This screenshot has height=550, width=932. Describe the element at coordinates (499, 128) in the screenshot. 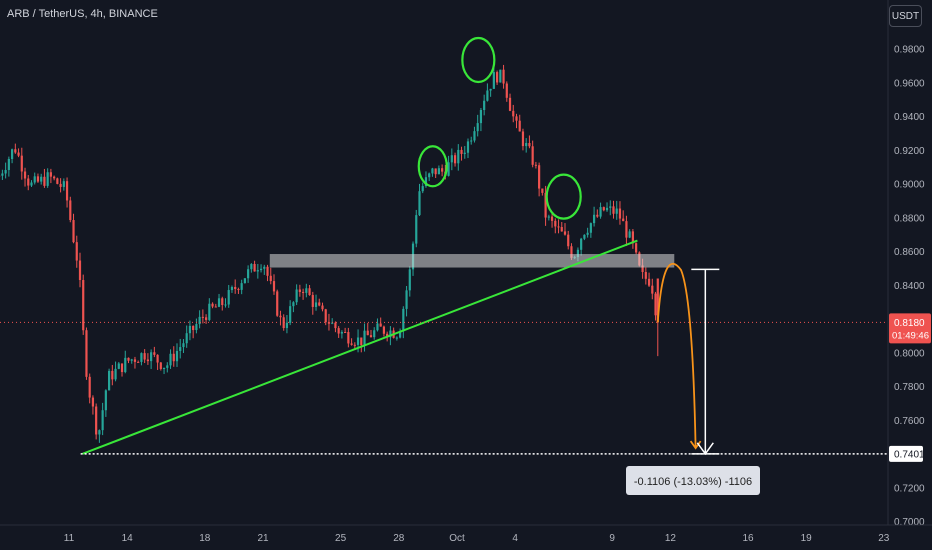

I see `peak-circles` at that location.